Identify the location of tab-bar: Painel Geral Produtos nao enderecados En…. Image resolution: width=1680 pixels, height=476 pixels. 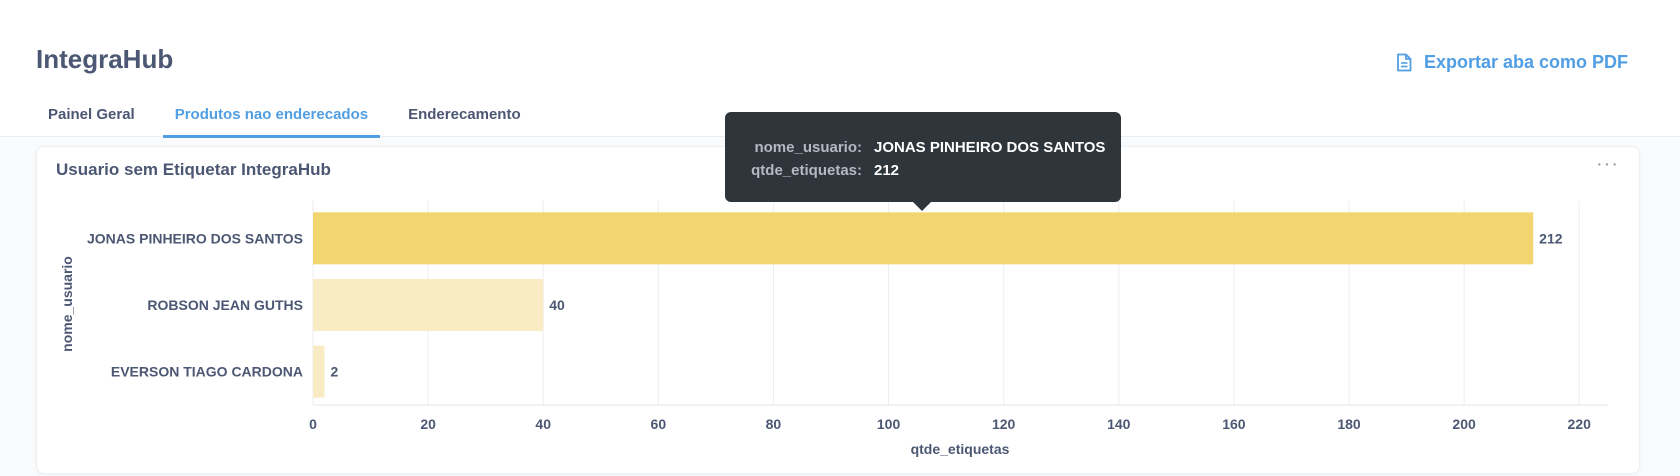
(292, 122).